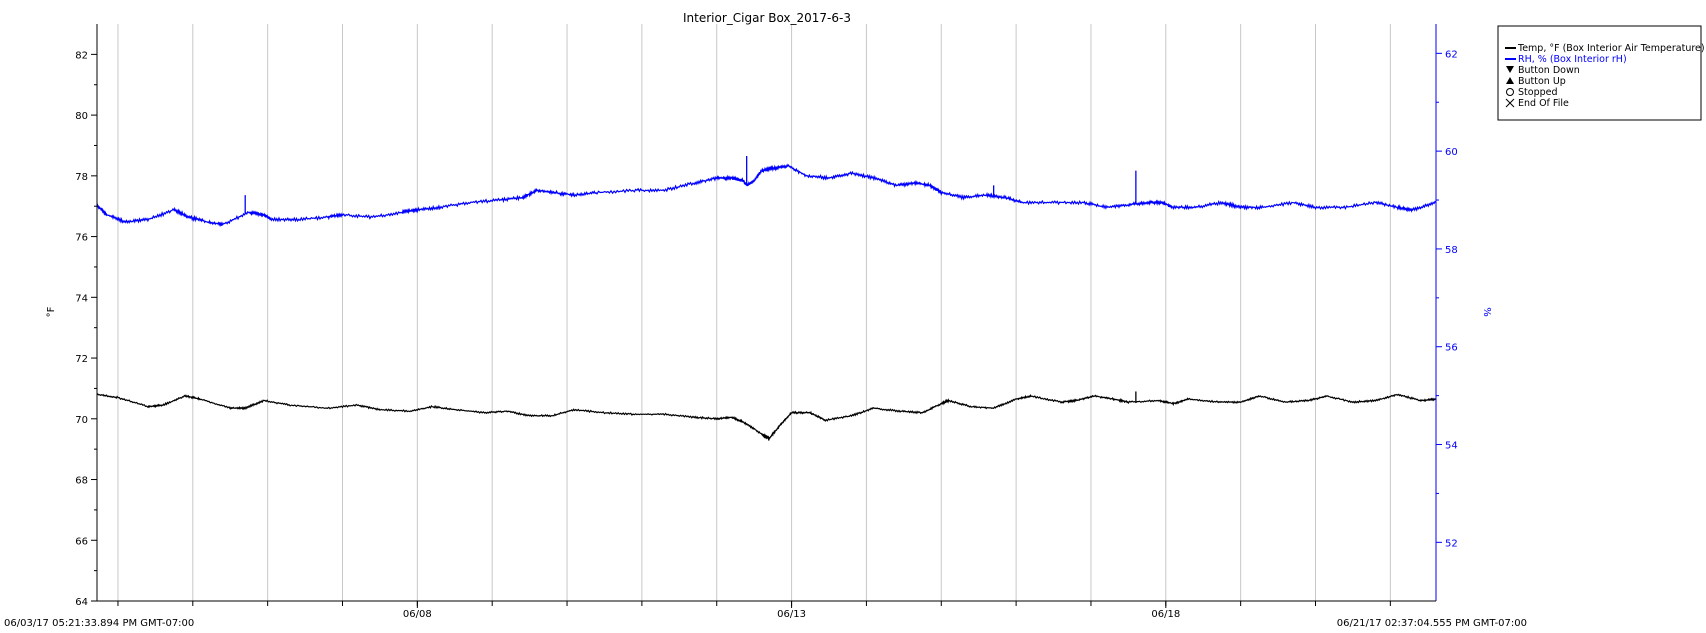 Image resolution: width=1706 pixels, height=633 pixels. What do you see at coordinates (1510, 92) in the screenshot?
I see `stopped-icon` at bounding box center [1510, 92].